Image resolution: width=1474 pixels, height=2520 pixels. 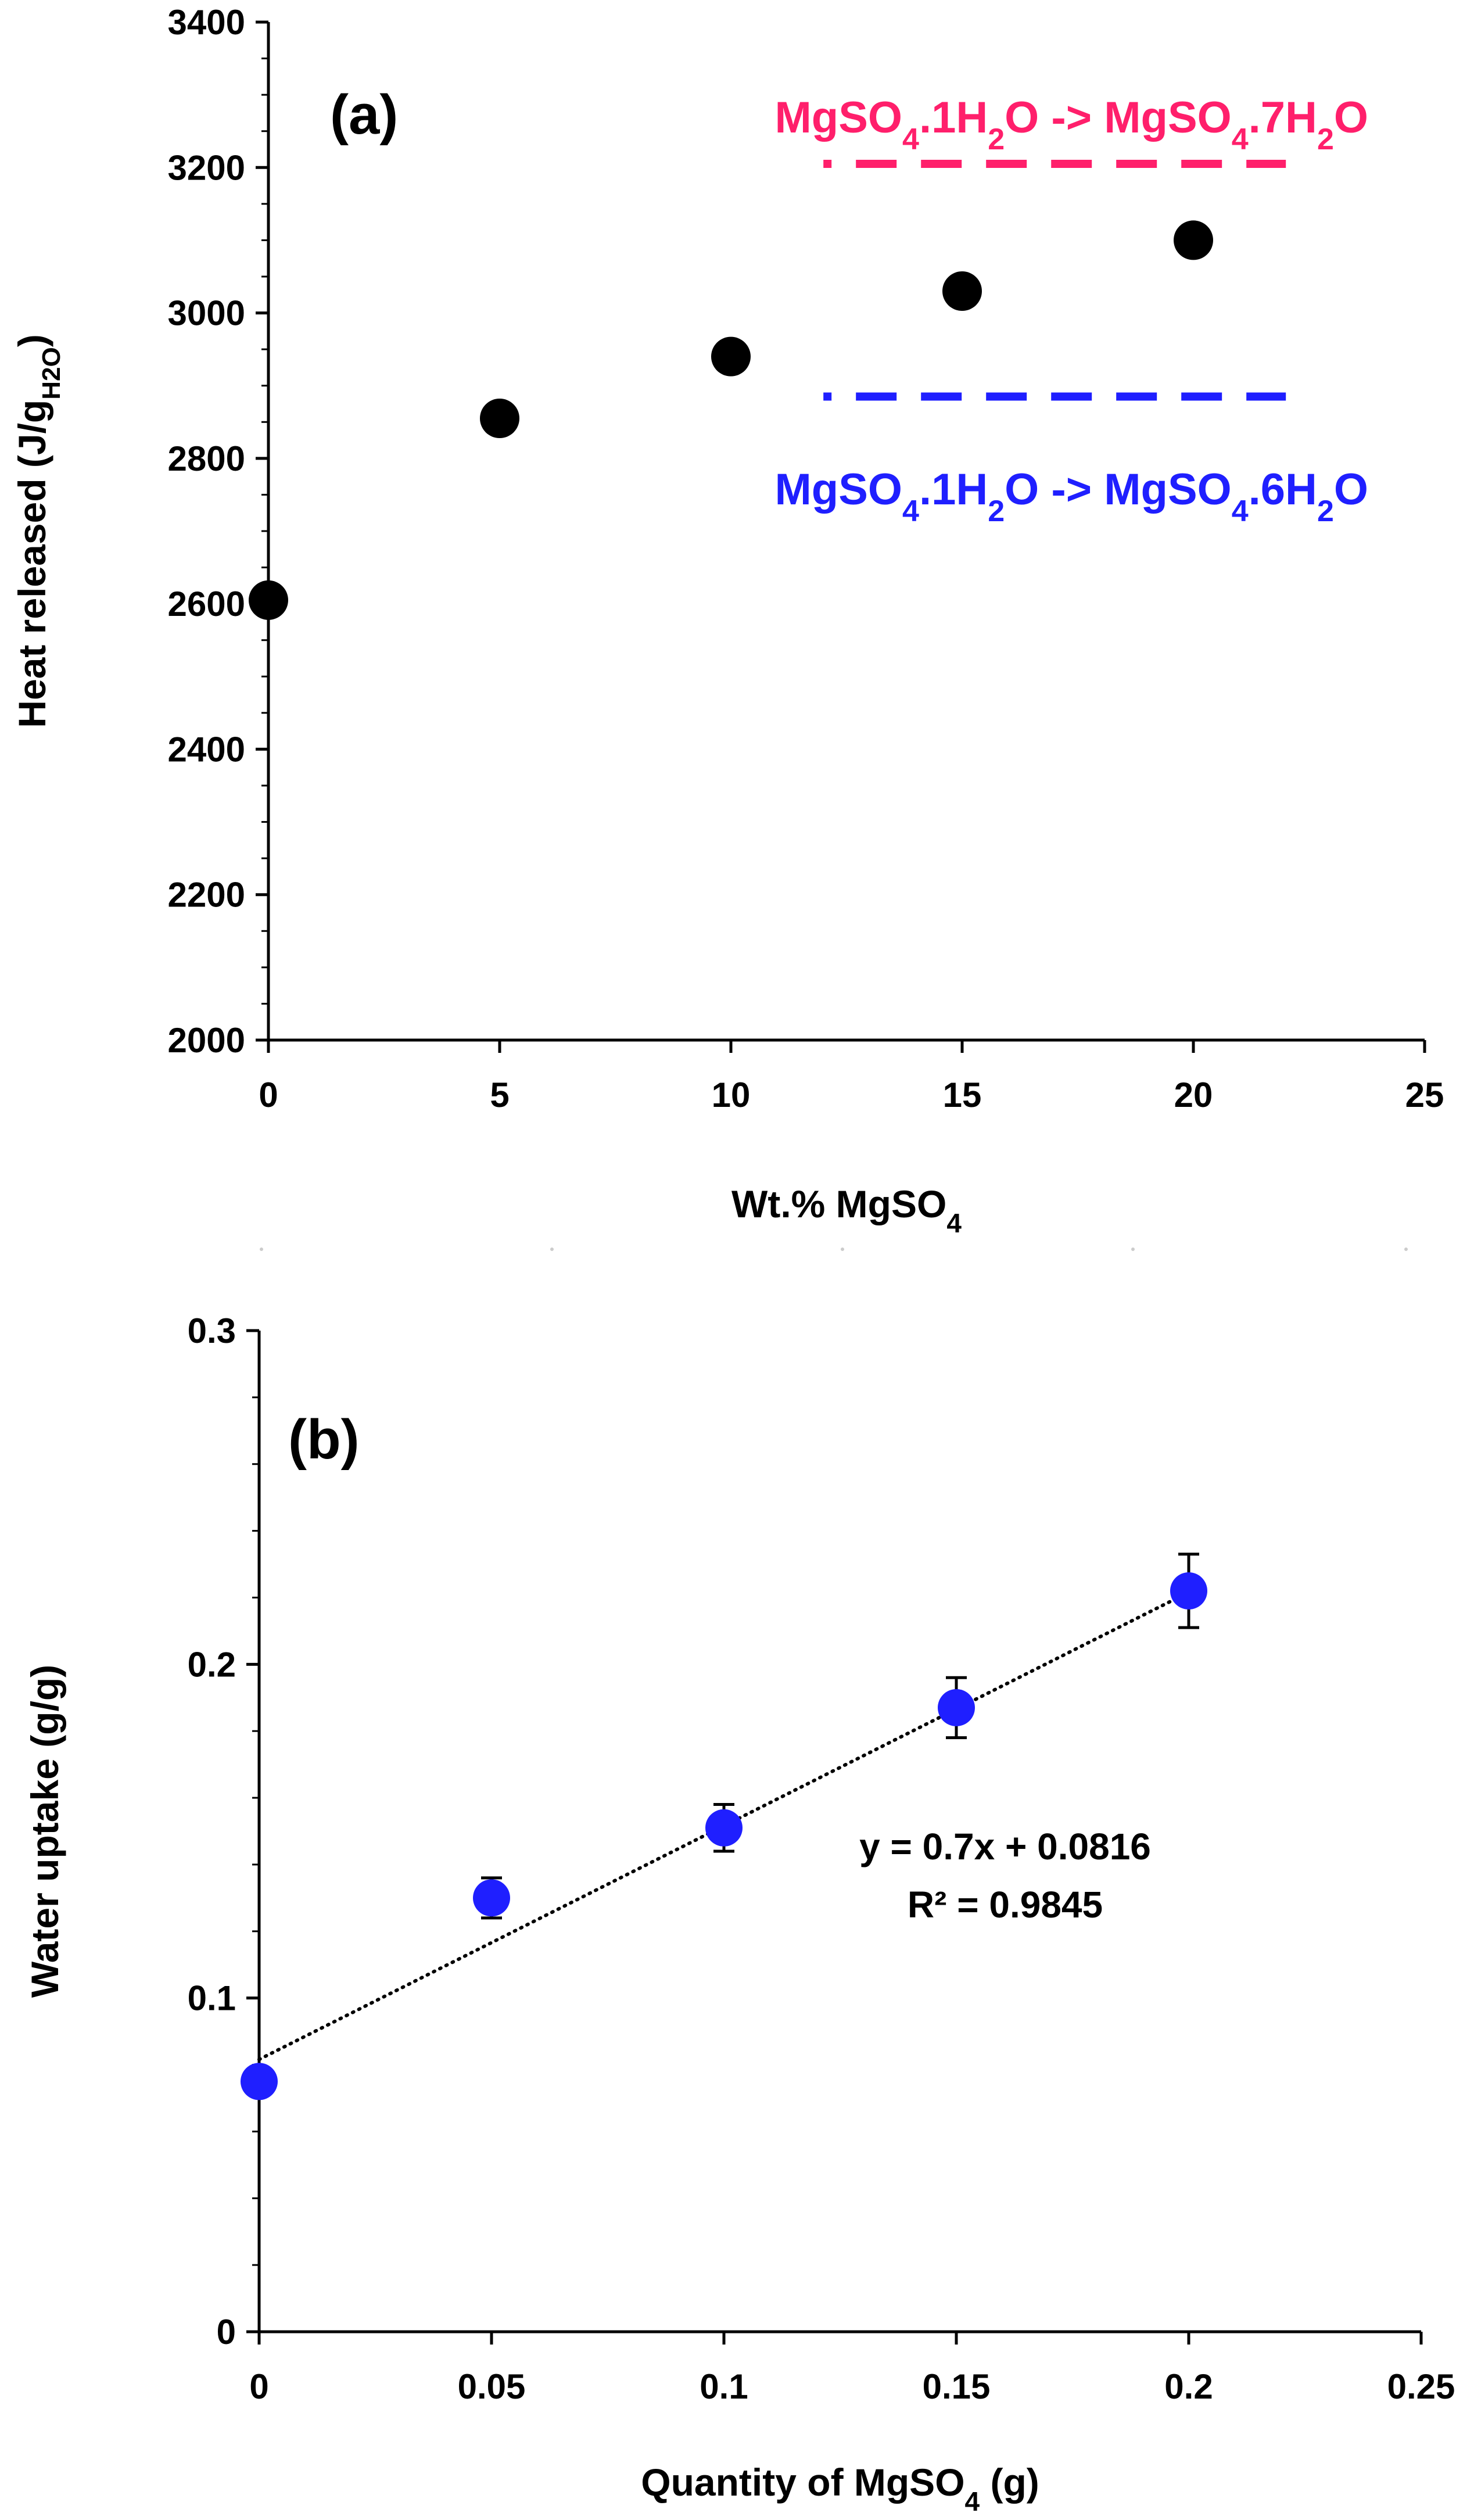 What do you see at coordinates (1283, 490) in the screenshot?
I see `label-text: .6H` at bounding box center [1283, 490].